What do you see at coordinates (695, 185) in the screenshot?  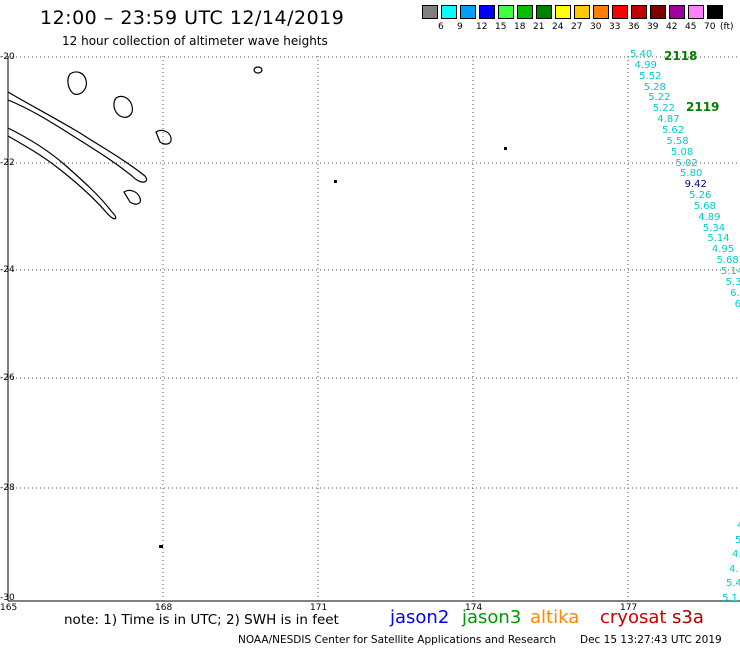 I see `swh-value-label: 9.42` at bounding box center [695, 185].